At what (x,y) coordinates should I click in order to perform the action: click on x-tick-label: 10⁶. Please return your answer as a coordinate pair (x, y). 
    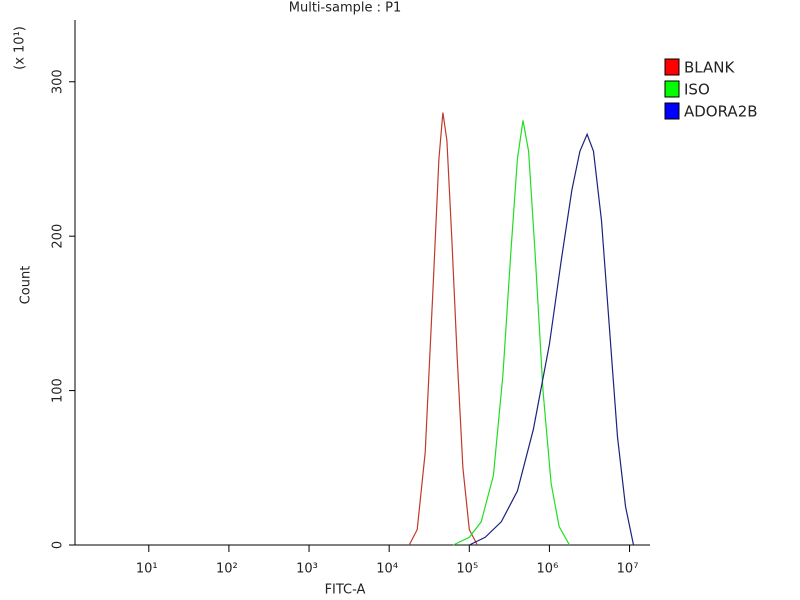
    Looking at the image, I should click on (548, 569).